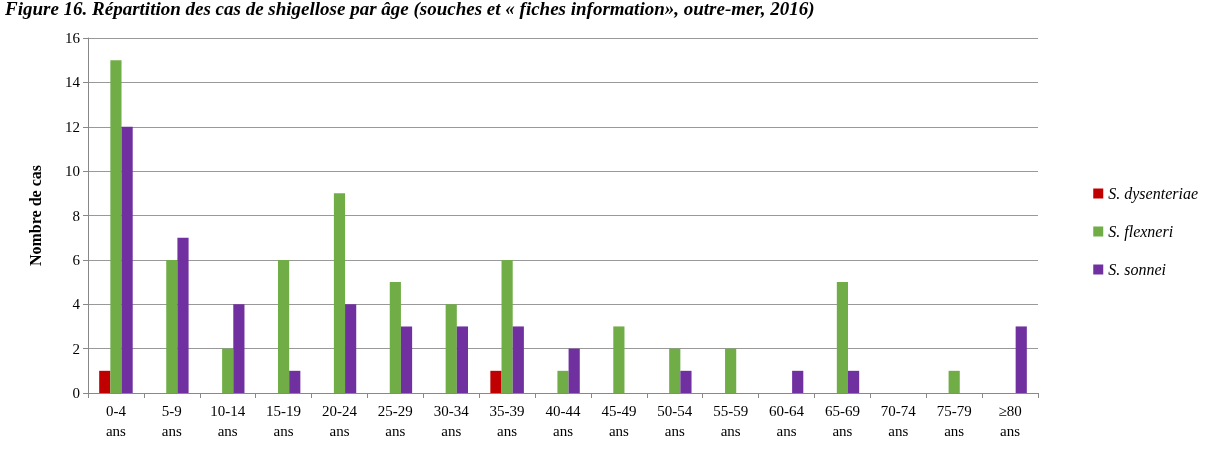 This screenshot has width=1213, height=463. What do you see at coordinates (787, 421) in the screenshot?
I see `x-tick-label: 60-64 ans` at bounding box center [787, 421].